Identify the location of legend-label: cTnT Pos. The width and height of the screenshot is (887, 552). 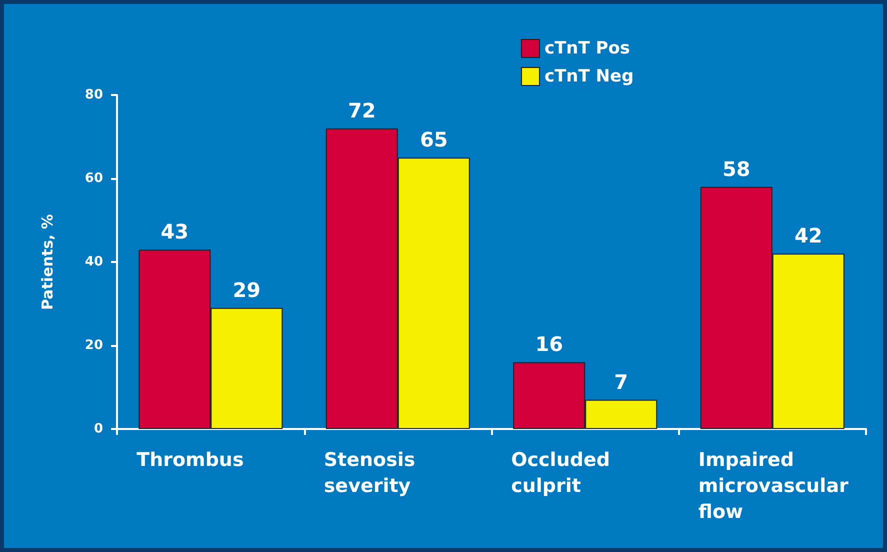
(587, 48).